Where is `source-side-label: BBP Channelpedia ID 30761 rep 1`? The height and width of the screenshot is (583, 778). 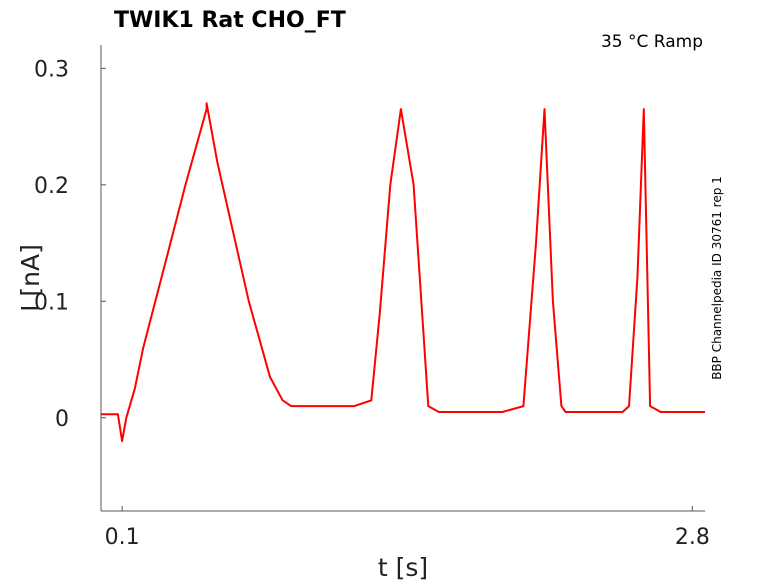 source-side-label: BBP Channelpedia ID 30761 rep 1 is located at coordinates (717, 278).